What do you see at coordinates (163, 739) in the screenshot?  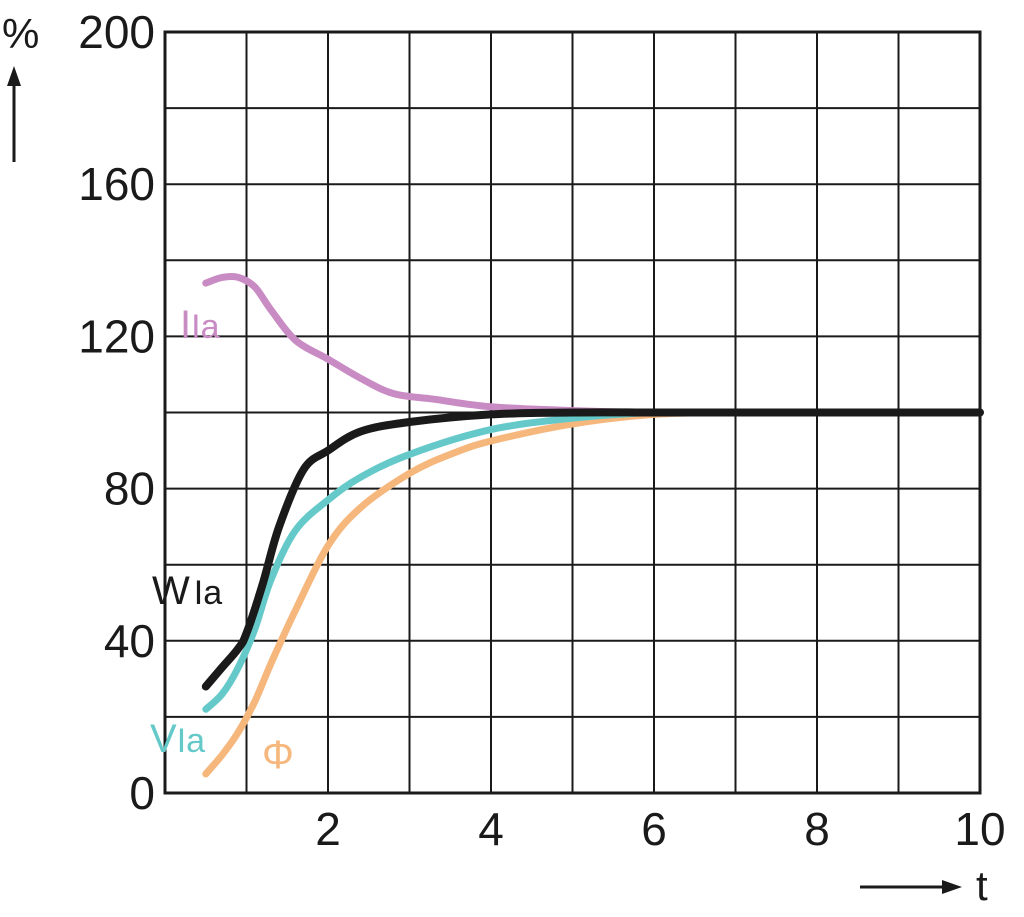 I see `series-label-via-main: V` at bounding box center [163, 739].